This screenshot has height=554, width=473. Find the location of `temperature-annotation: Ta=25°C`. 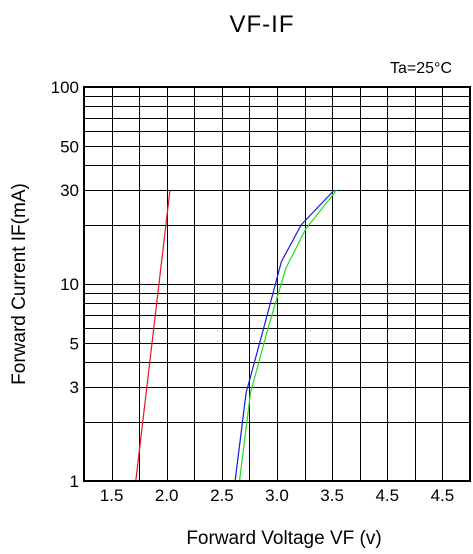

temperature-annotation: Ta=25°C is located at coordinates (421, 68).